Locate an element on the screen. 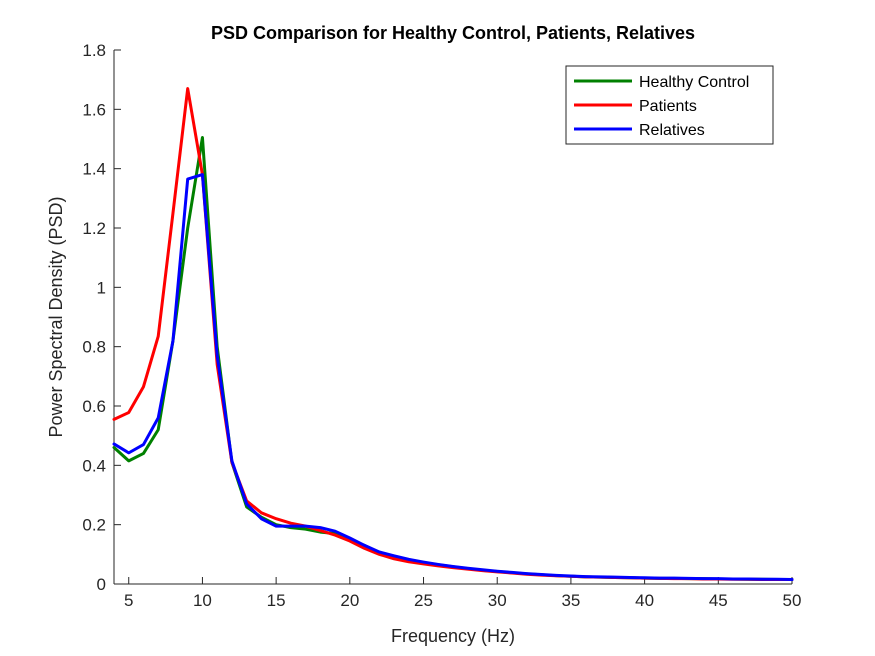 This screenshot has width=875, height=656. y-tick-label: 0.6 is located at coordinates (94, 406).